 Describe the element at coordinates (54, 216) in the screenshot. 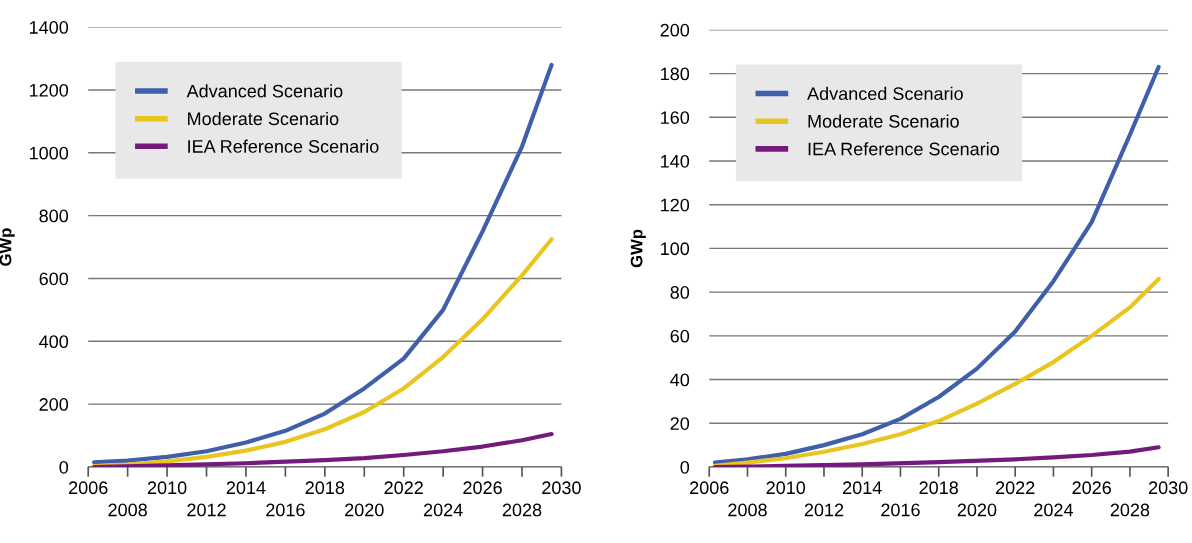

I see `y-tick-label: 800` at that location.